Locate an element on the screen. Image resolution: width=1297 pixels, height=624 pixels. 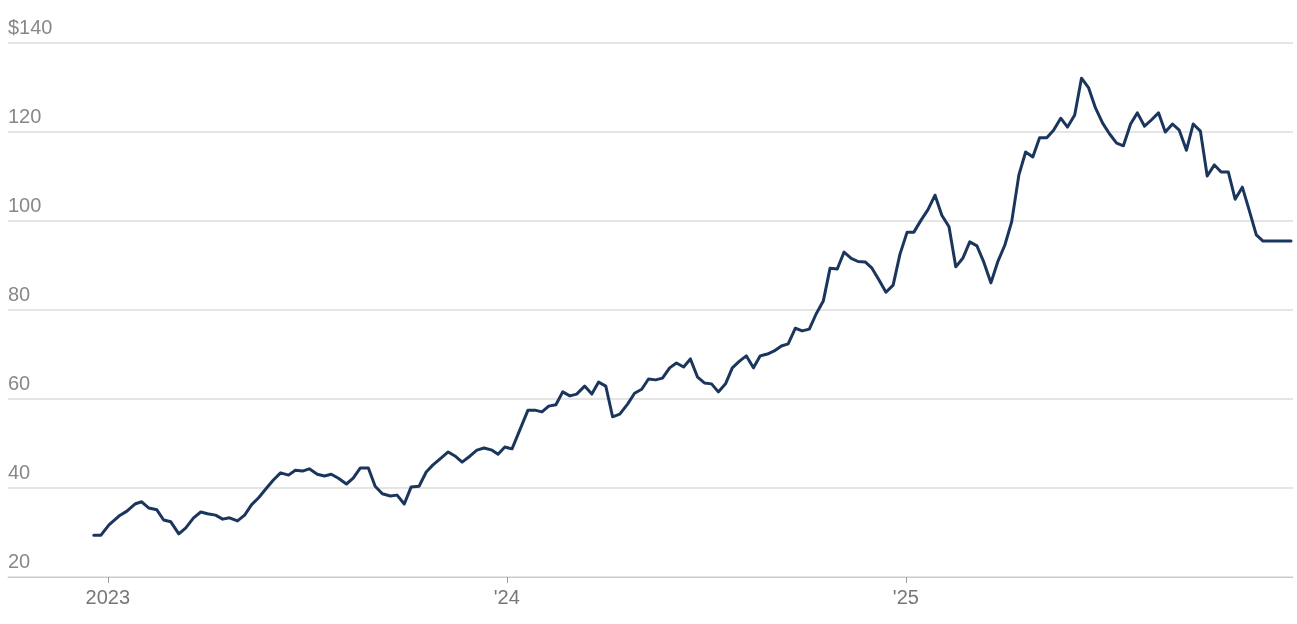
y-tick-label: $140 is located at coordinates (30, 27).